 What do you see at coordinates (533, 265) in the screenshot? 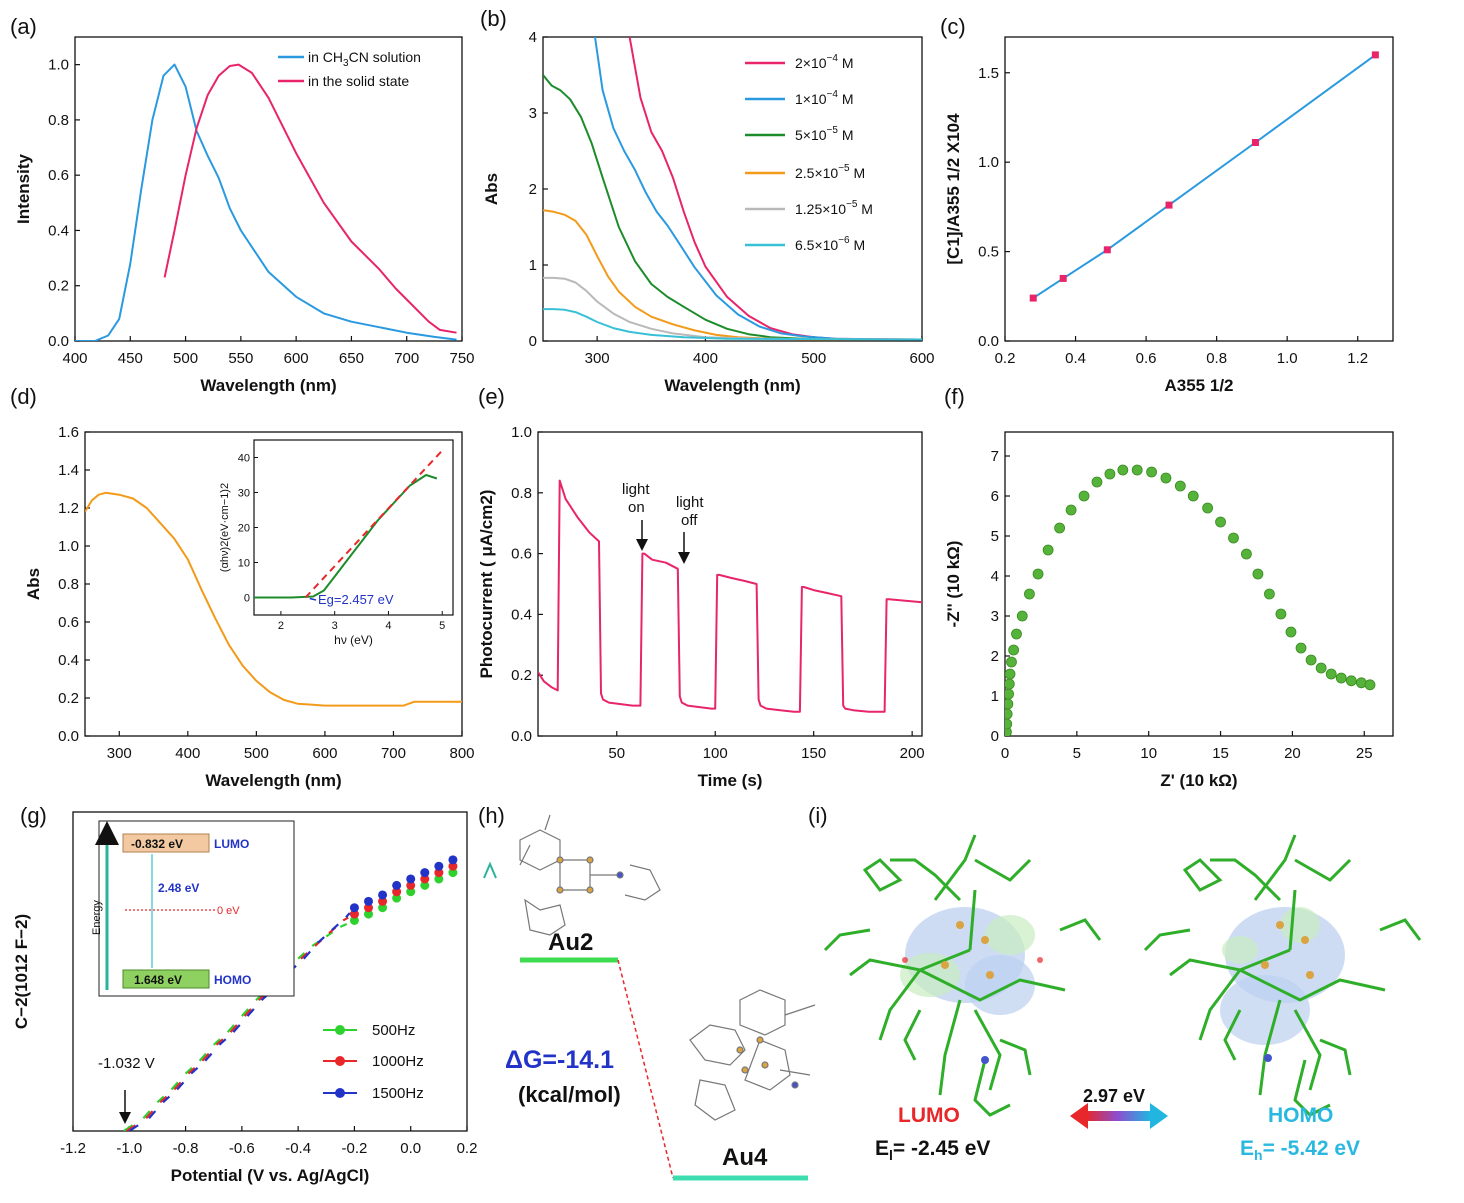
I see `y-tick-label-b: 1` at bounding box center [533, 265].